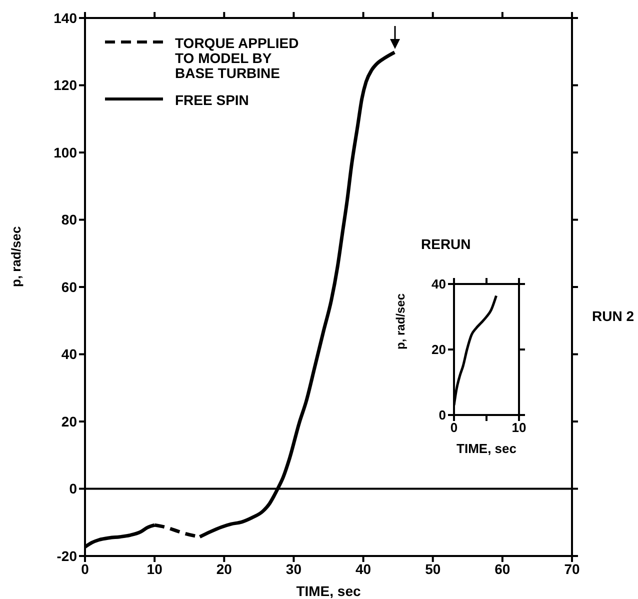 This screenshot has height=599, width=638. What do you see at coordinates (66, 152) in the screenshot?
I see `y-tick-label: 100` at bounding box center [66, 152].